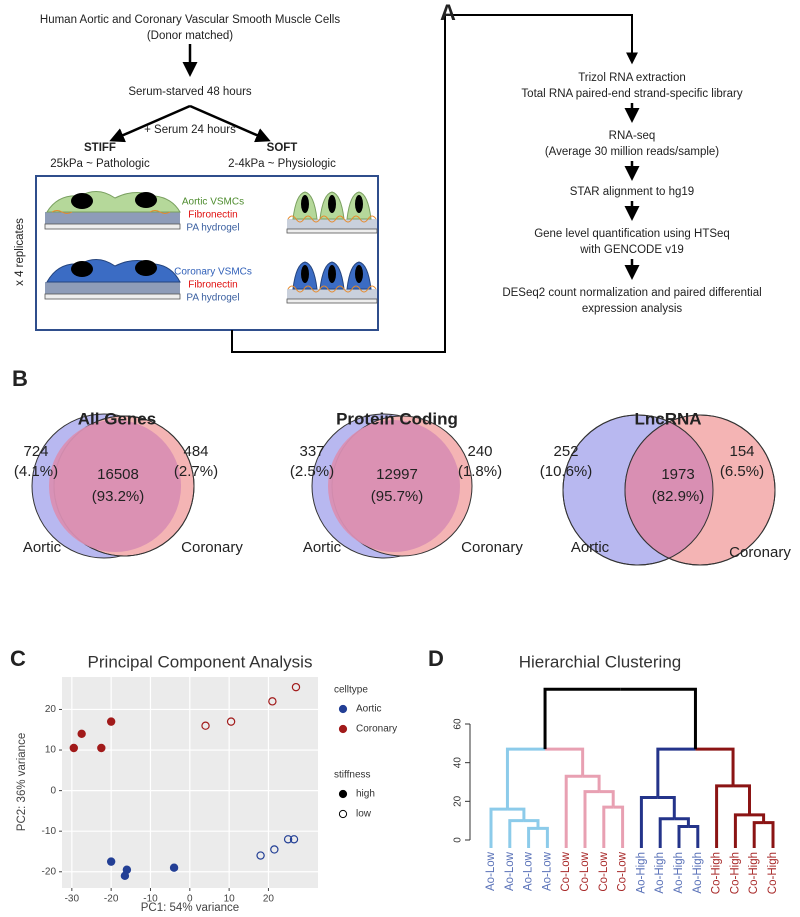 Image resolution: width=800 pixels, height=917 pixels. I want to click on replicates-label: x 4 replicates, so click(20, 252).